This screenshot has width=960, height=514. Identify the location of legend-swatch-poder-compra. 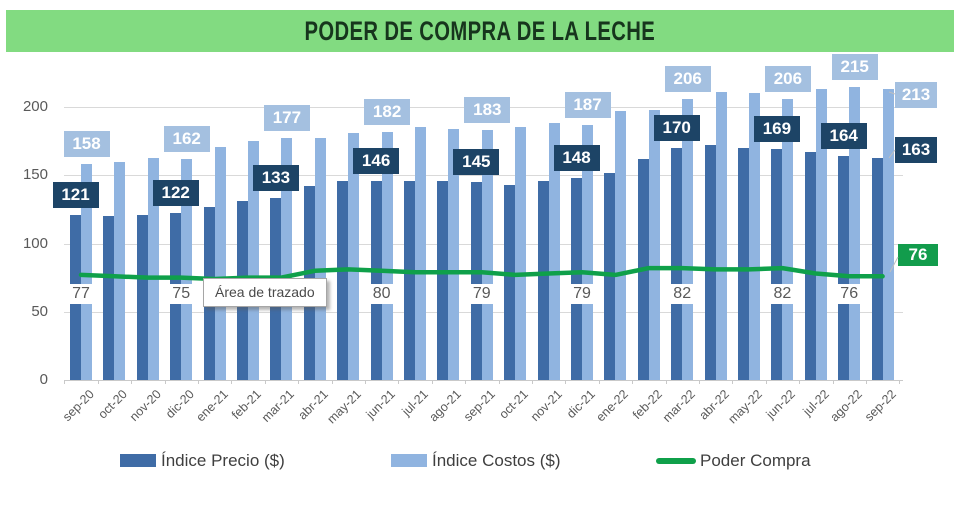
(676, 461).